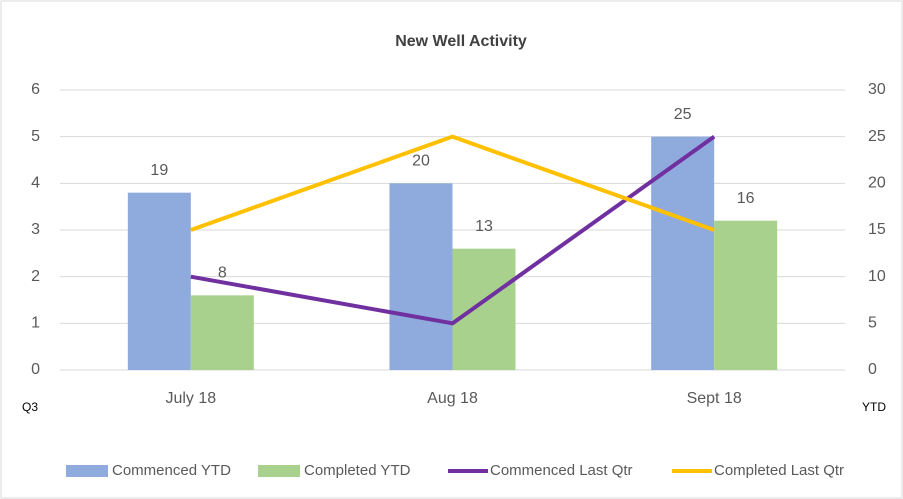  Describe the element at coordinates (35, 323) in the screenshot. I see `y-tick-label: 1` at that location.